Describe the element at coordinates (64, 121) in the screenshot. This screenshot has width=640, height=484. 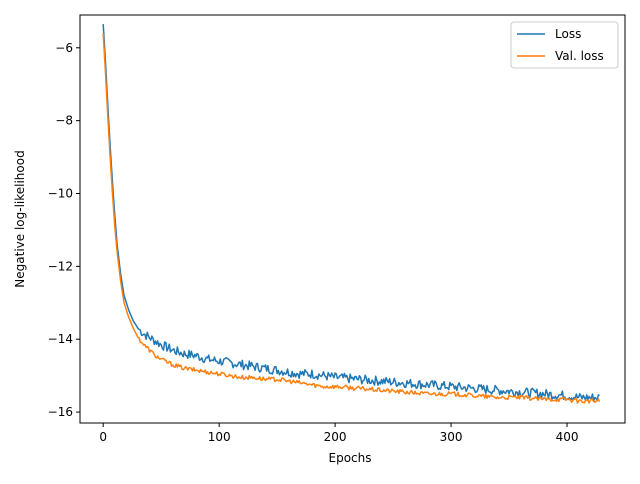
I see `y-tick-label: −8` at that location.